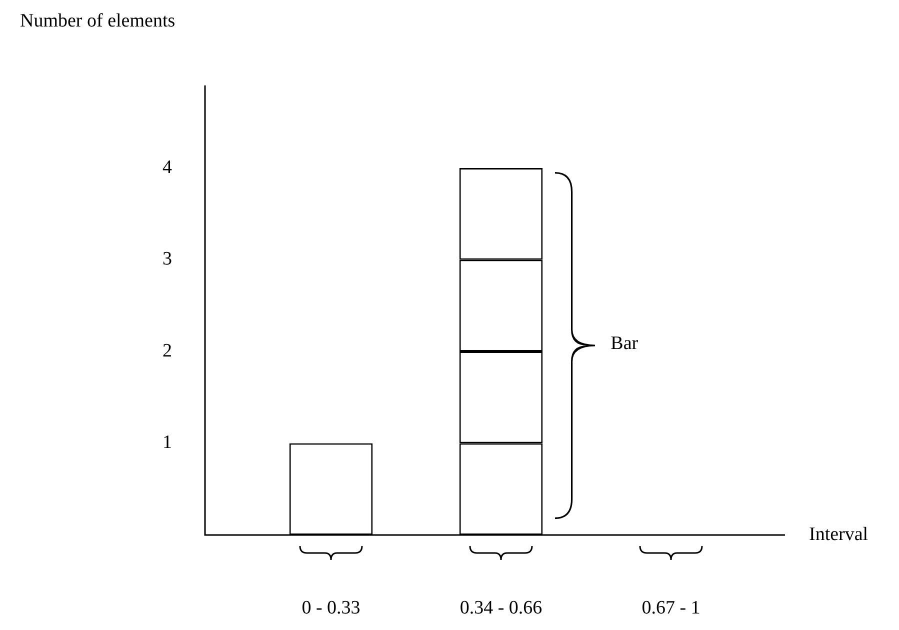 The image size is (899, 630). Describe the element at coordinates (167, 259) in the screenshot. I see `y-tick-label: 3` at that location.